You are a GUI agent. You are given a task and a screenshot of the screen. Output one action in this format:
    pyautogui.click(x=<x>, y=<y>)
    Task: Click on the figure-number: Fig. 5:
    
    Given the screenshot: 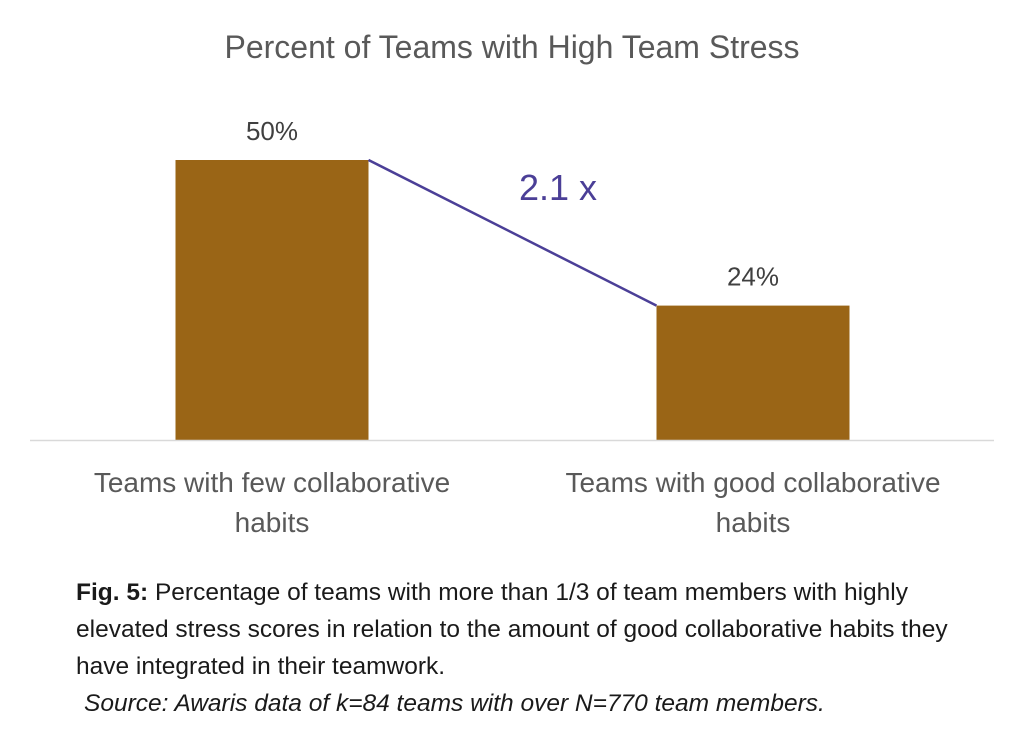 What is the action you would take?
    pyautogui.click(x=112, y=592)
    